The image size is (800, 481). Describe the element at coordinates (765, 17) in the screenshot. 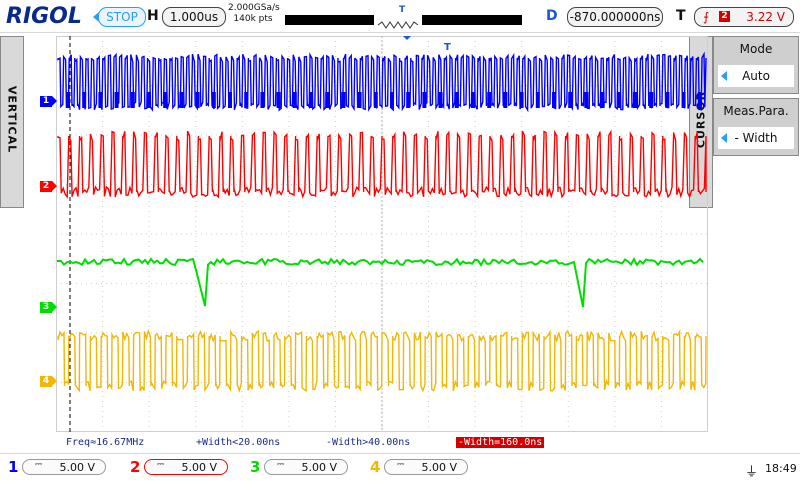

I see `trigger-level: 3.22 V` at that location.